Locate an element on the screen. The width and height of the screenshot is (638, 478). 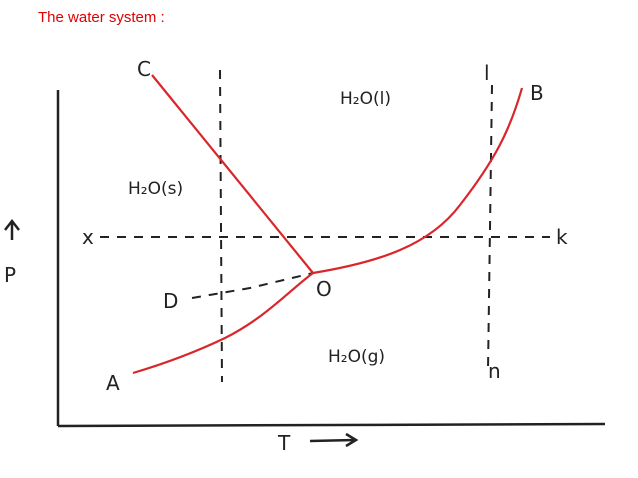
t-axis is located at coordinates (331, 425).